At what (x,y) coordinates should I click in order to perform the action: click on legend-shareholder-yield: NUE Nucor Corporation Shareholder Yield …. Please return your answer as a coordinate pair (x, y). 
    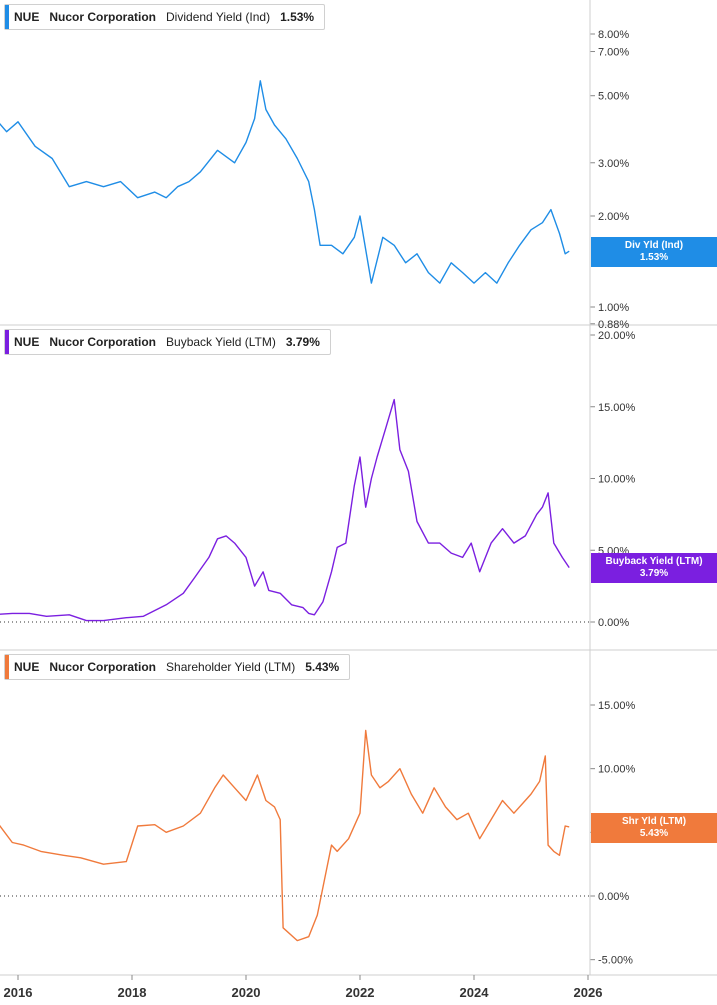
    Looking at the image, I should click on (177, 667).